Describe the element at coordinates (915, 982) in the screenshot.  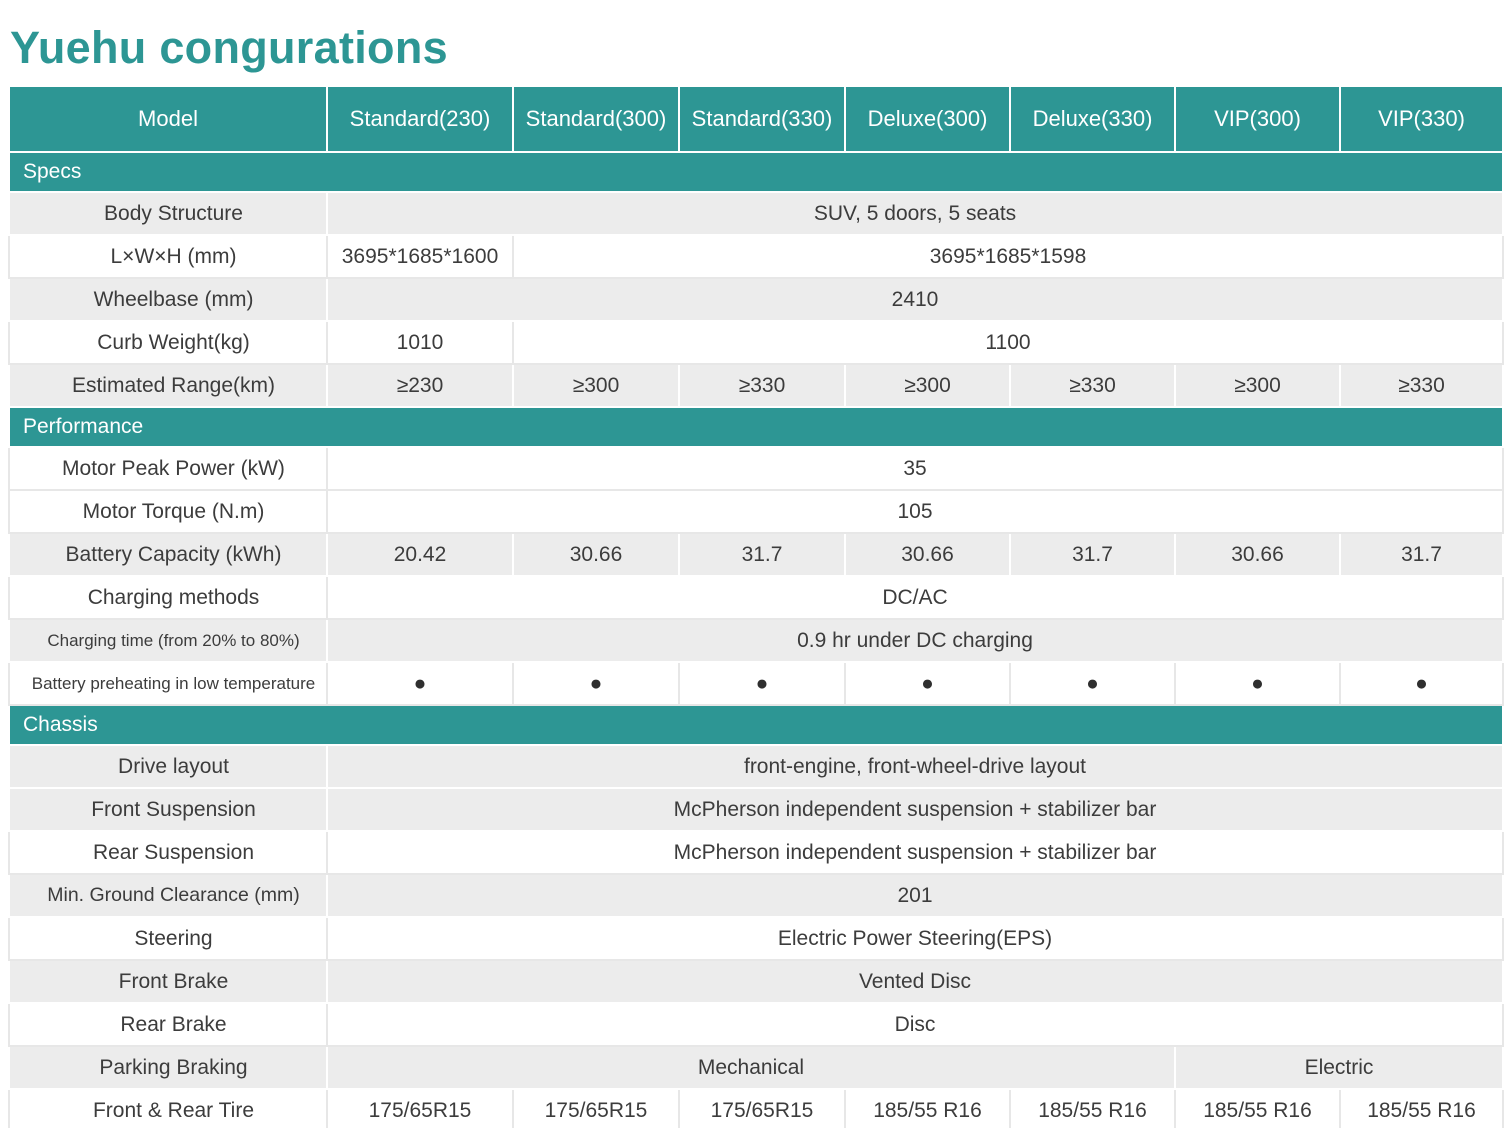
I see `value-cell: Vented Disc` at that location.